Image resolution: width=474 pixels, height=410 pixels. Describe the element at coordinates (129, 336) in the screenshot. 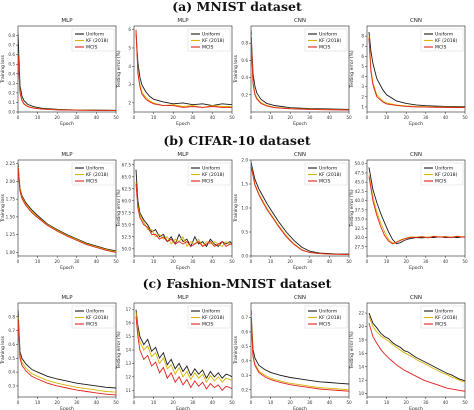

I see `y-tick-label: 15` at that location.